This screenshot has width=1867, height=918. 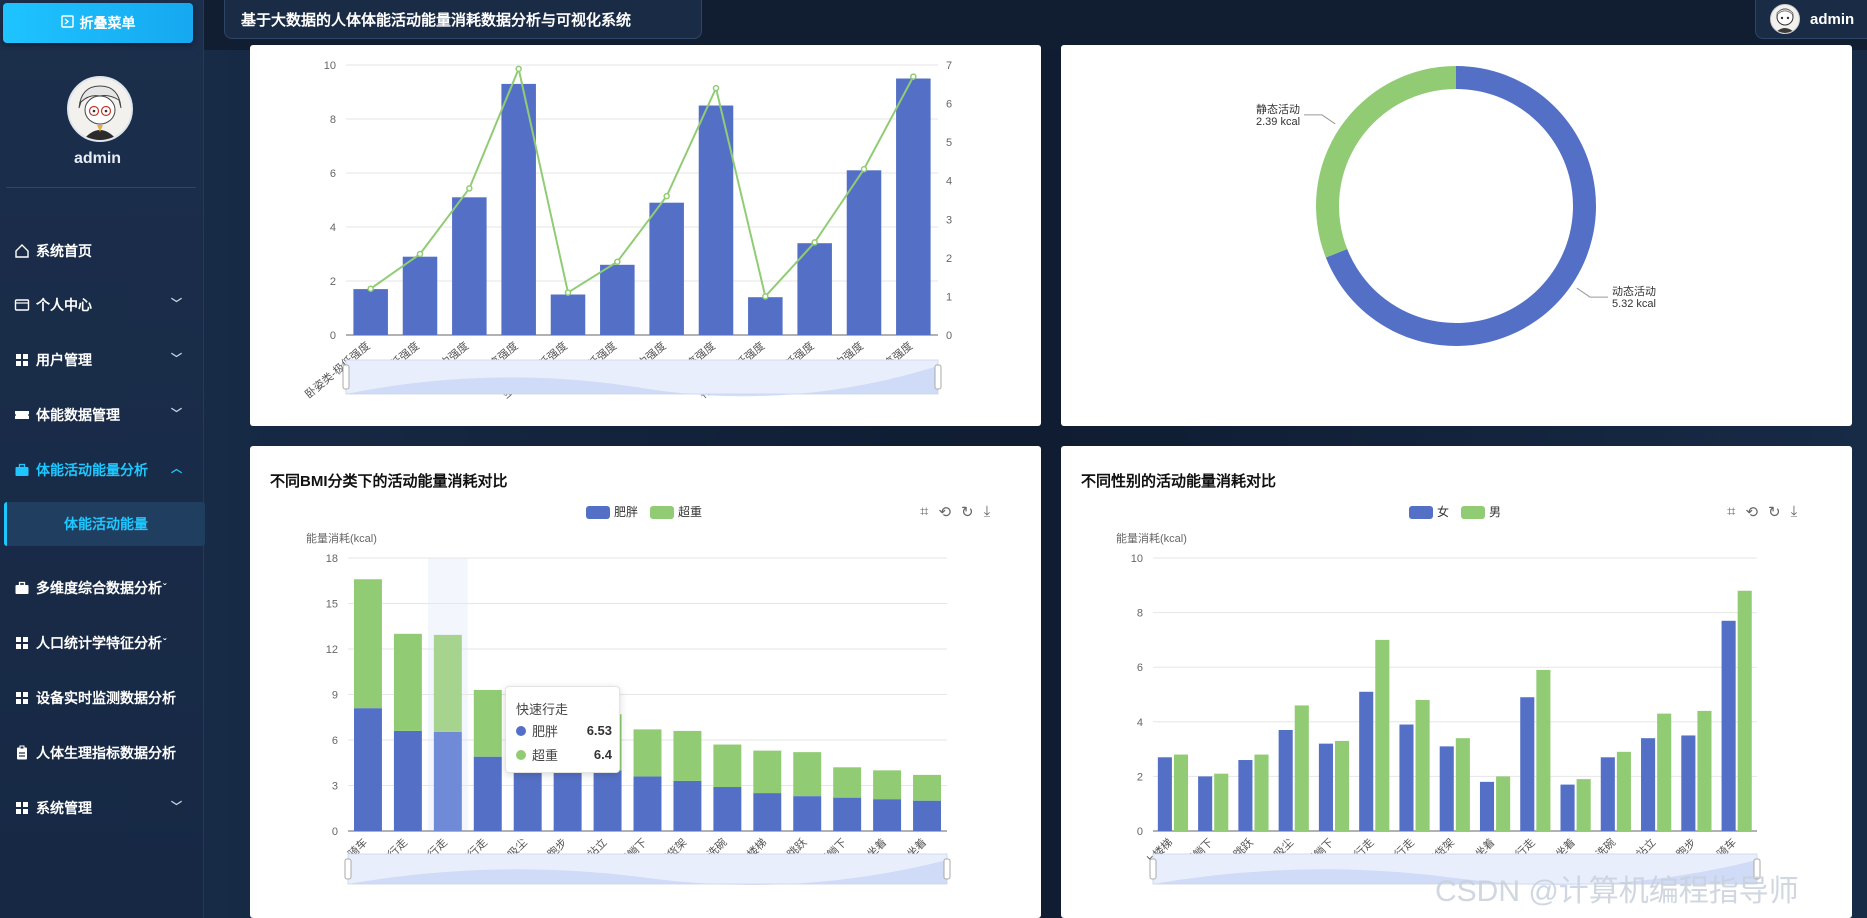 What do you see at coordinates (104, 360) in the screenshot?
I see `sidebar-item-user-management: 用户管理 ﹀` at bounding box center [104, 360].